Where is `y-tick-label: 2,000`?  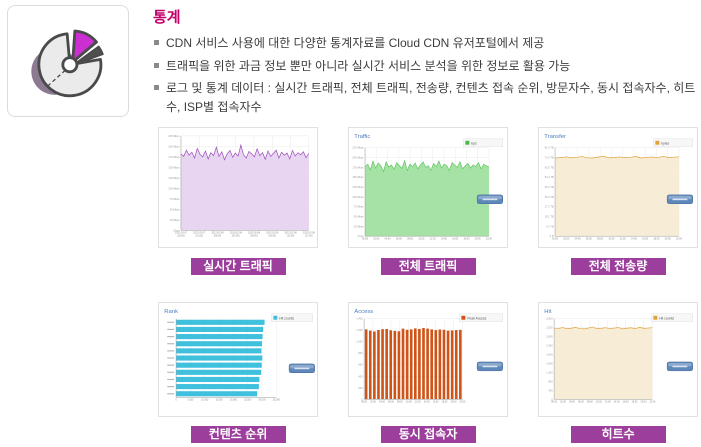 y-tick-label: 2,000 is located at coordinates (549, 355).